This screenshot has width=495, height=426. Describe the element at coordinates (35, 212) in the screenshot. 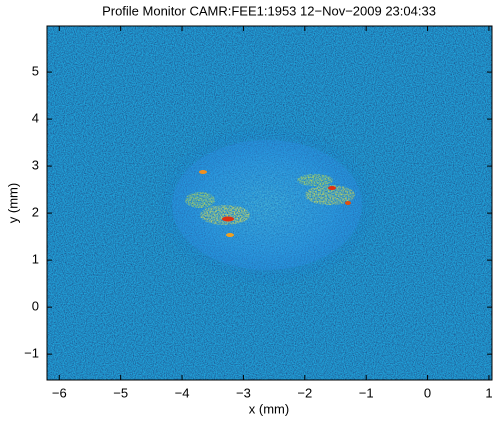

I see `y-tick-label: 2` at that location.